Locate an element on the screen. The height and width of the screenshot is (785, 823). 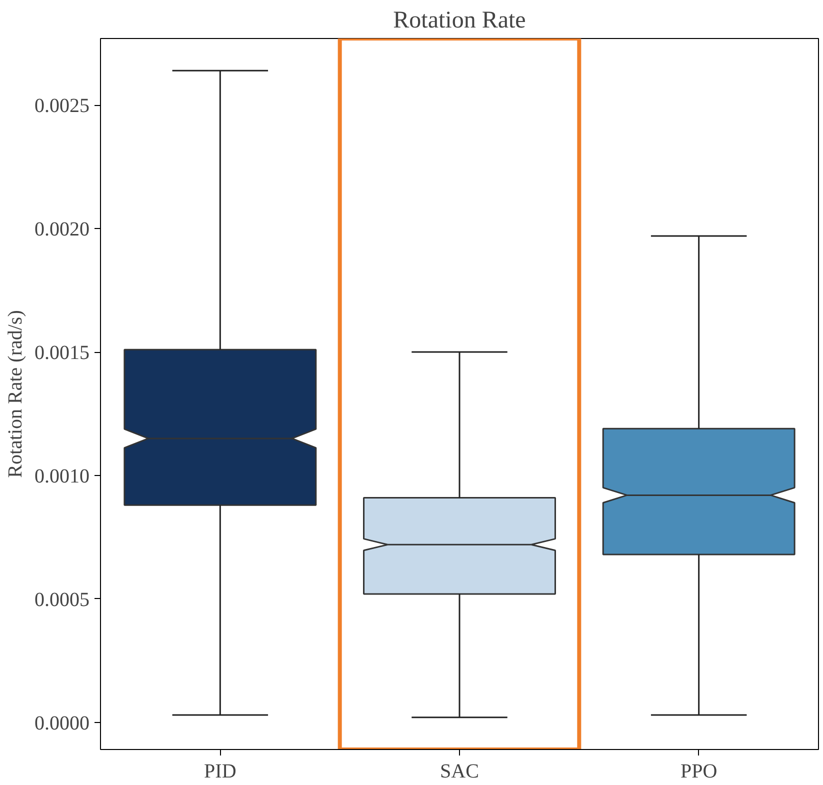
y-tick-label: 0.0025 is located at coordinates (62, 106).